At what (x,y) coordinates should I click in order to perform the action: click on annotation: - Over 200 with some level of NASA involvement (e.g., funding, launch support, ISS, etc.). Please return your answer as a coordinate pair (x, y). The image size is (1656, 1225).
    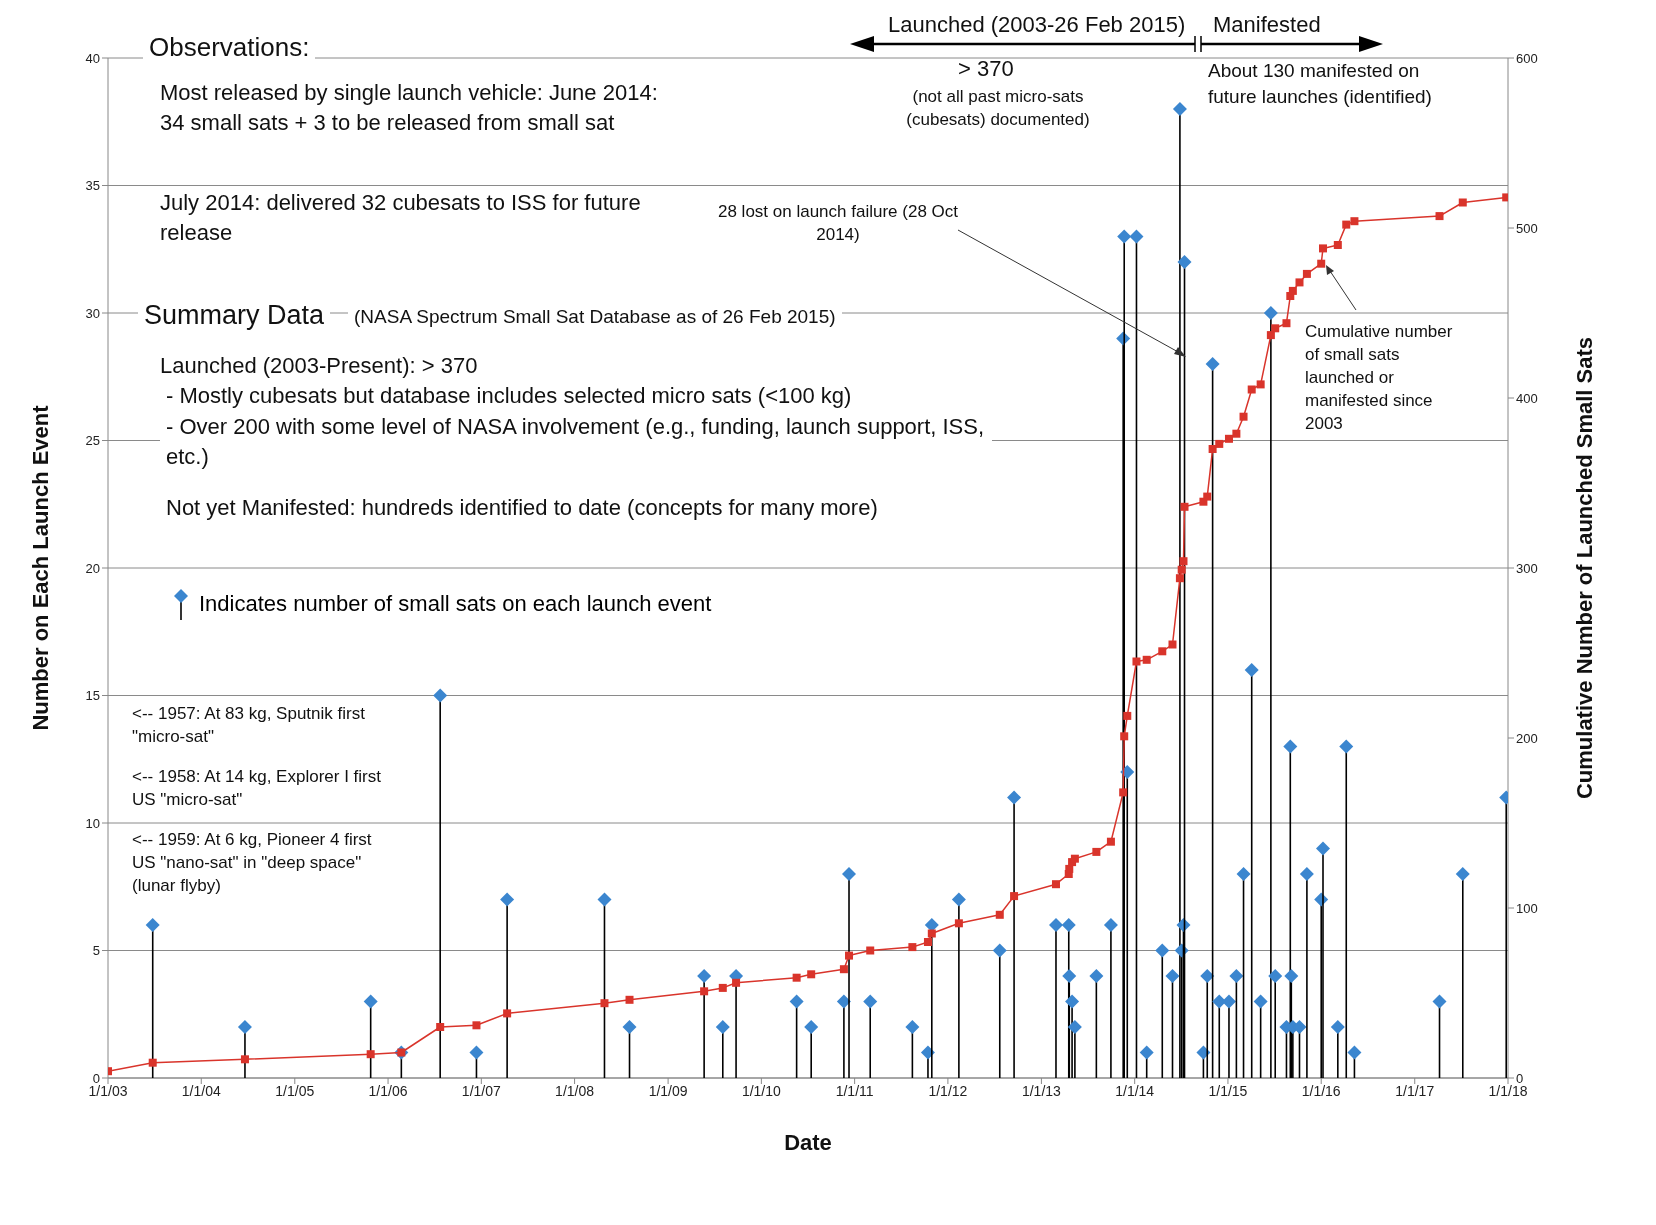
    Looking at the image, I should click on (576, 442).